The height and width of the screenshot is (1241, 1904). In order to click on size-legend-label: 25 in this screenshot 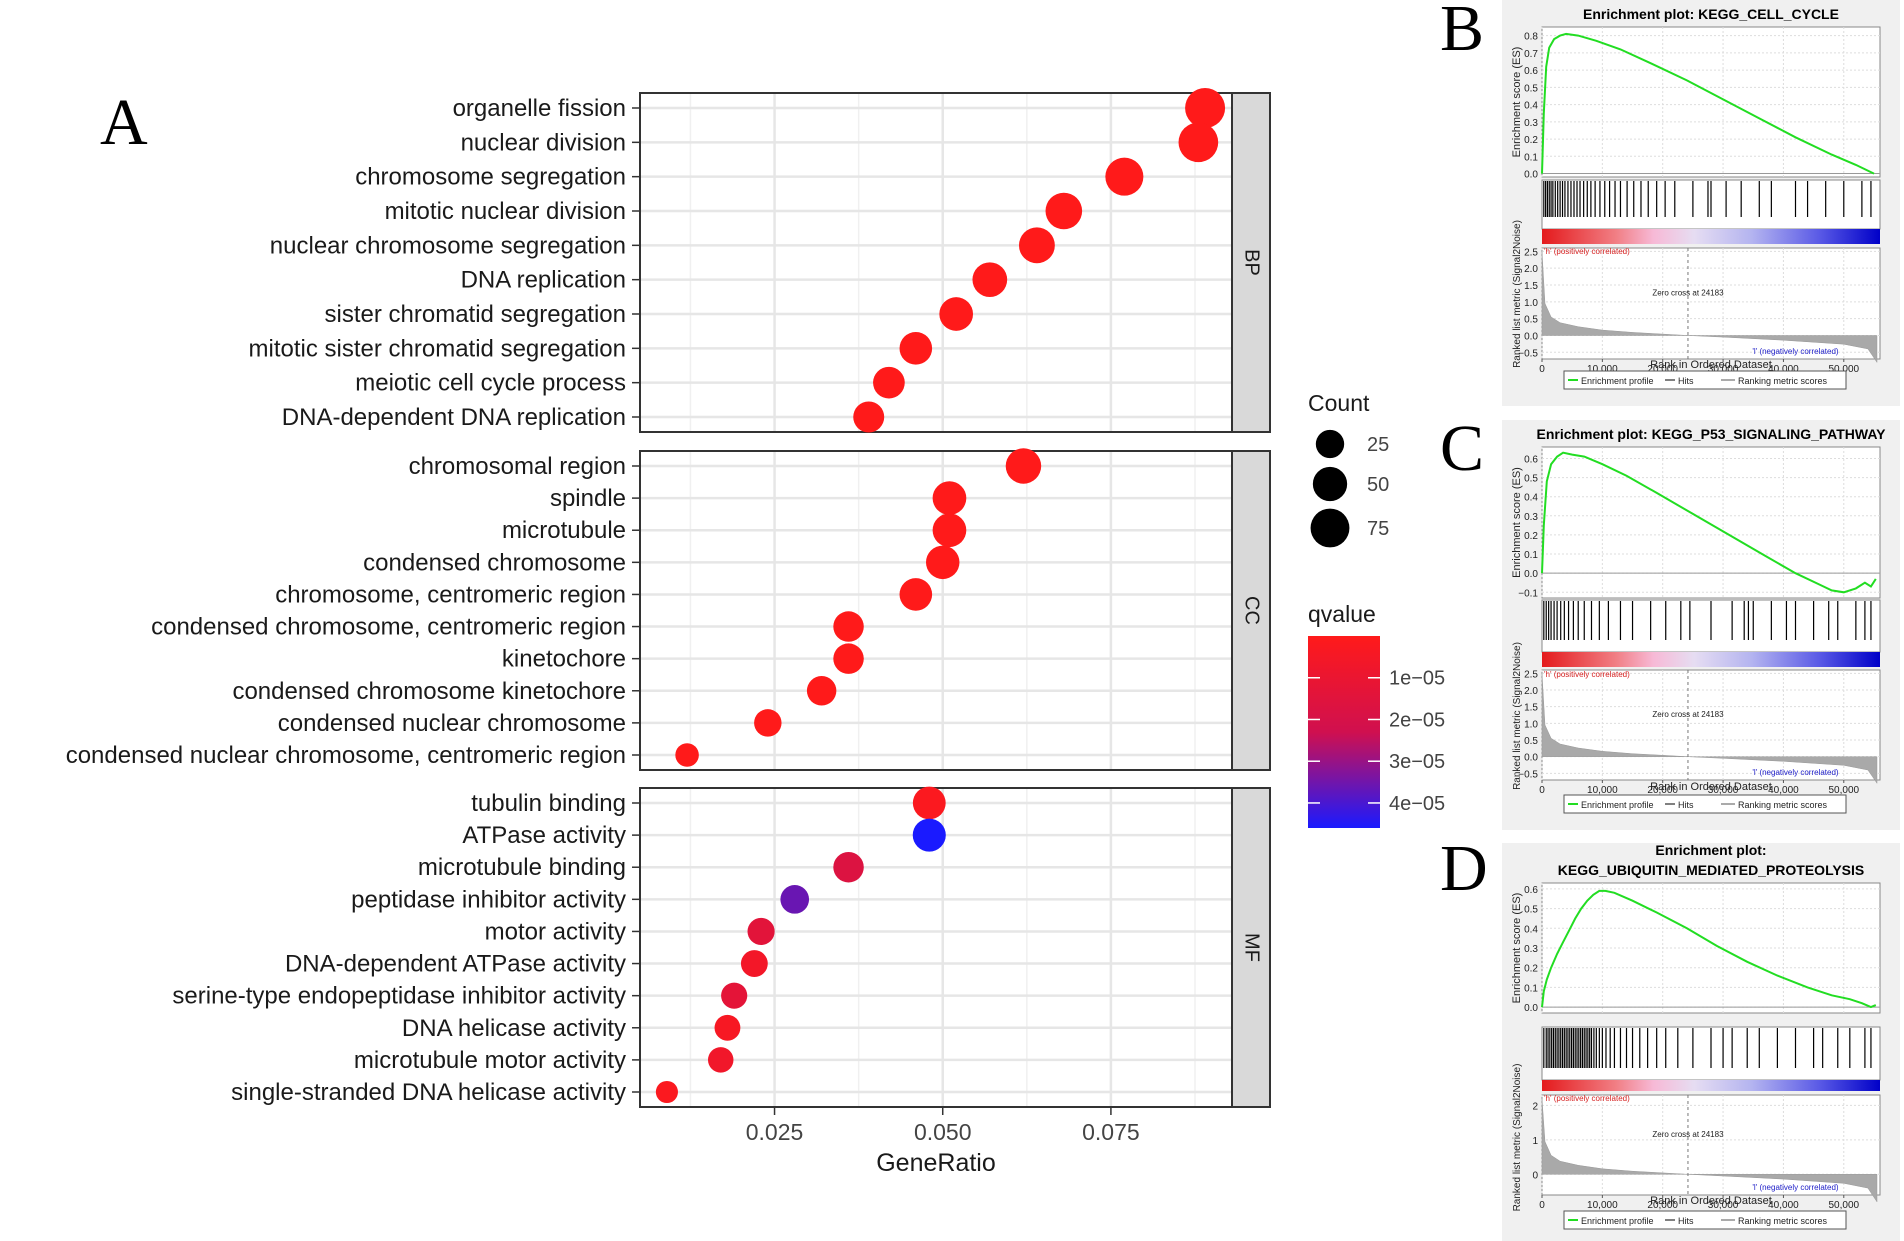, I will do `click(1378, 445)`.